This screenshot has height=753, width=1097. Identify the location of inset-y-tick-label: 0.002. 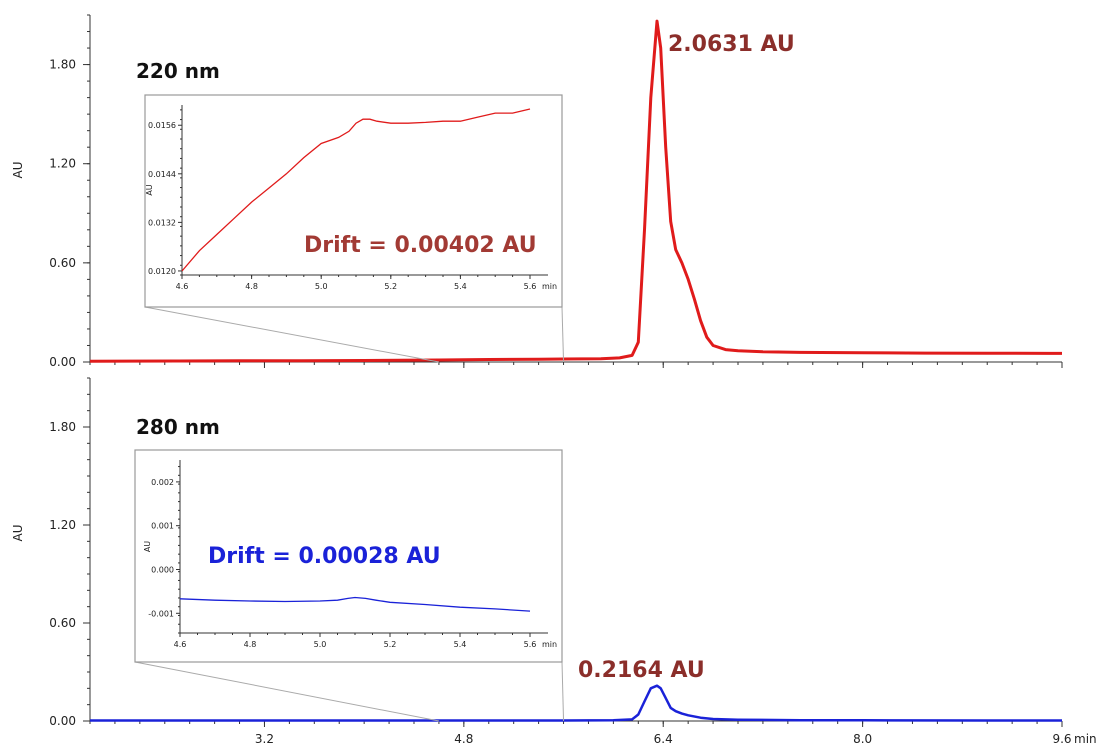
(162, 482).